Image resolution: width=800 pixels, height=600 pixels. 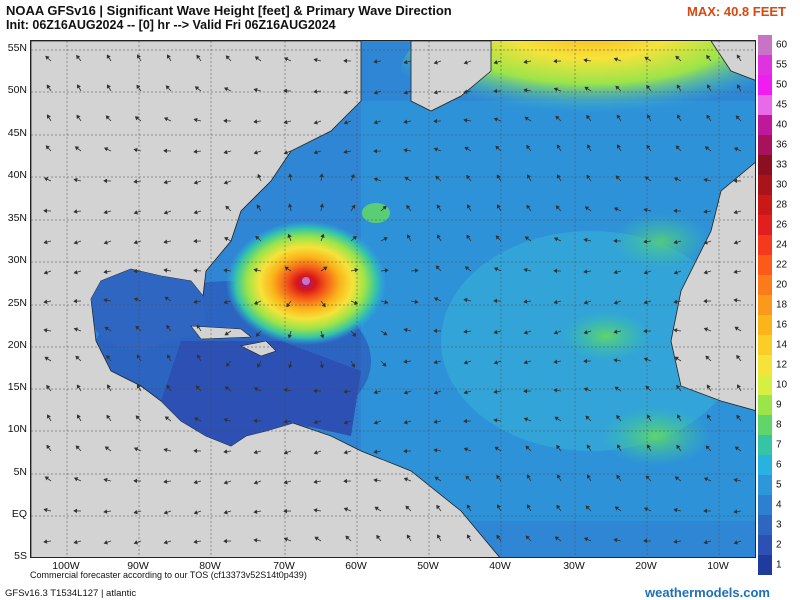 What do you see at coordinates (782, 345) in the screenshot?
I see `colorbar-label: 14` at bounding box center [782, 345].